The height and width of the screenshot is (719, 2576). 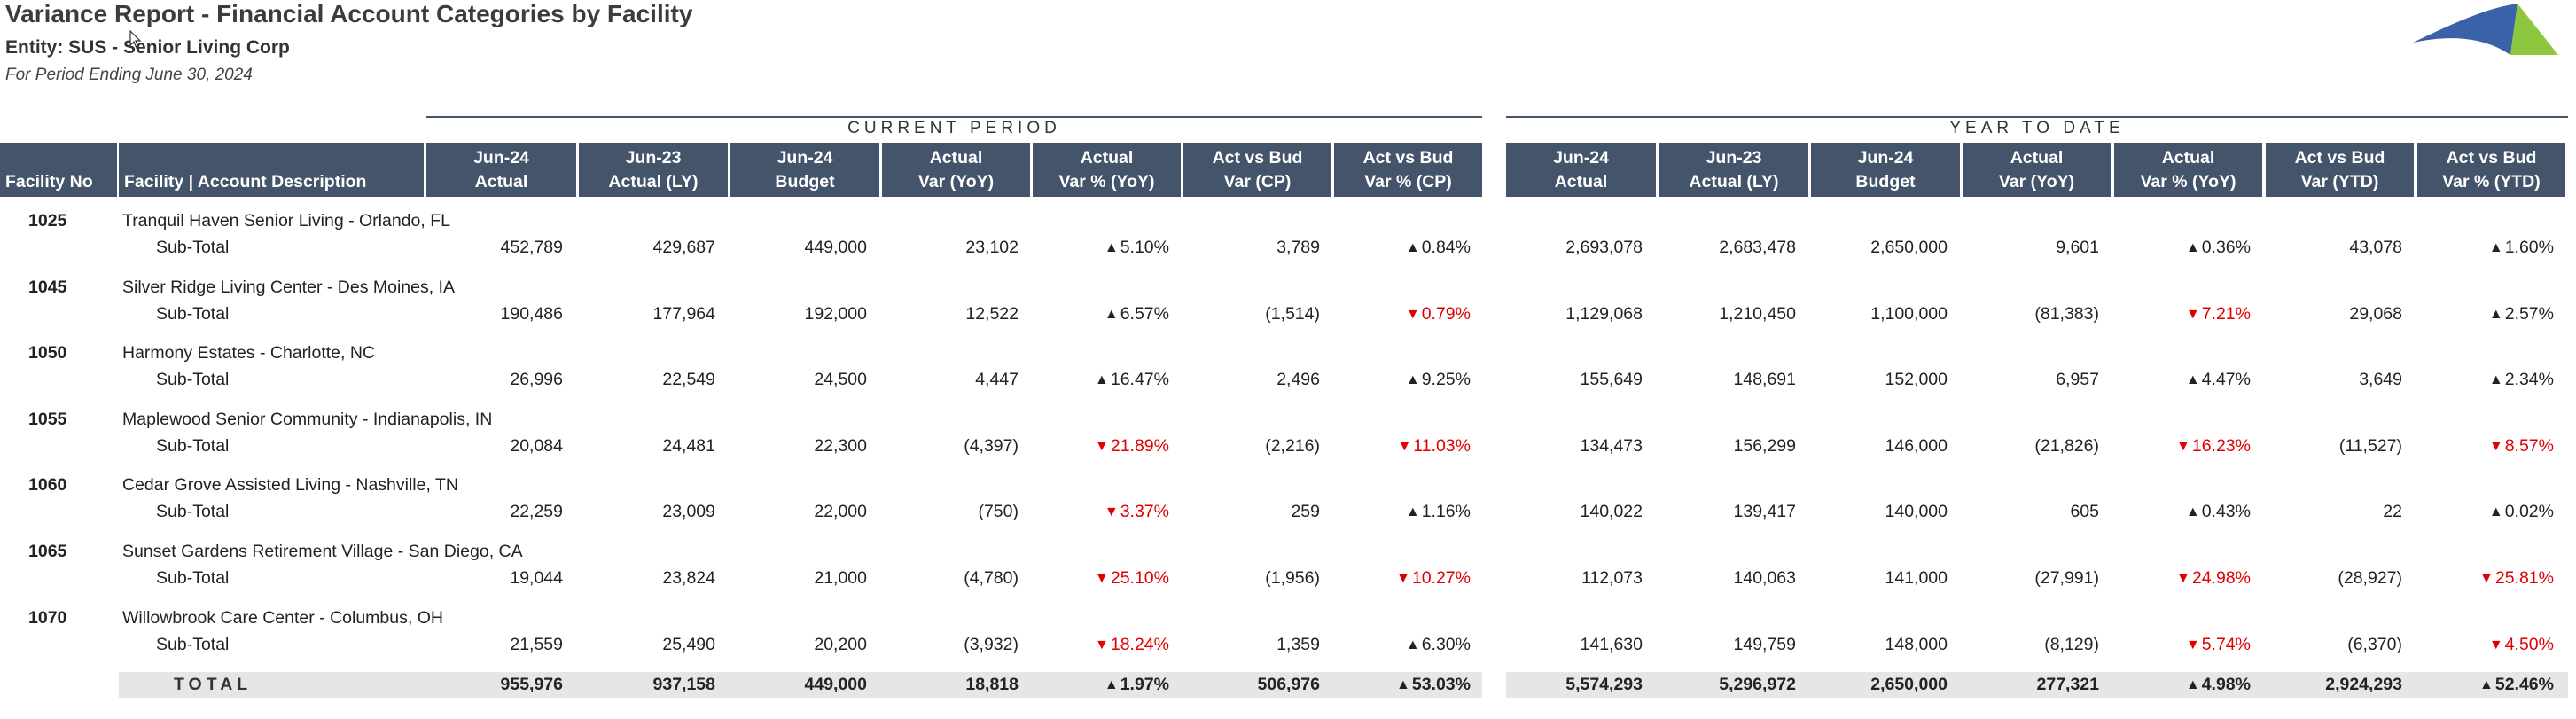 What do you see at coordinates (47, 287) in the screenshot?
I see `facility-number: 1045` at bounding box center [47, 287].